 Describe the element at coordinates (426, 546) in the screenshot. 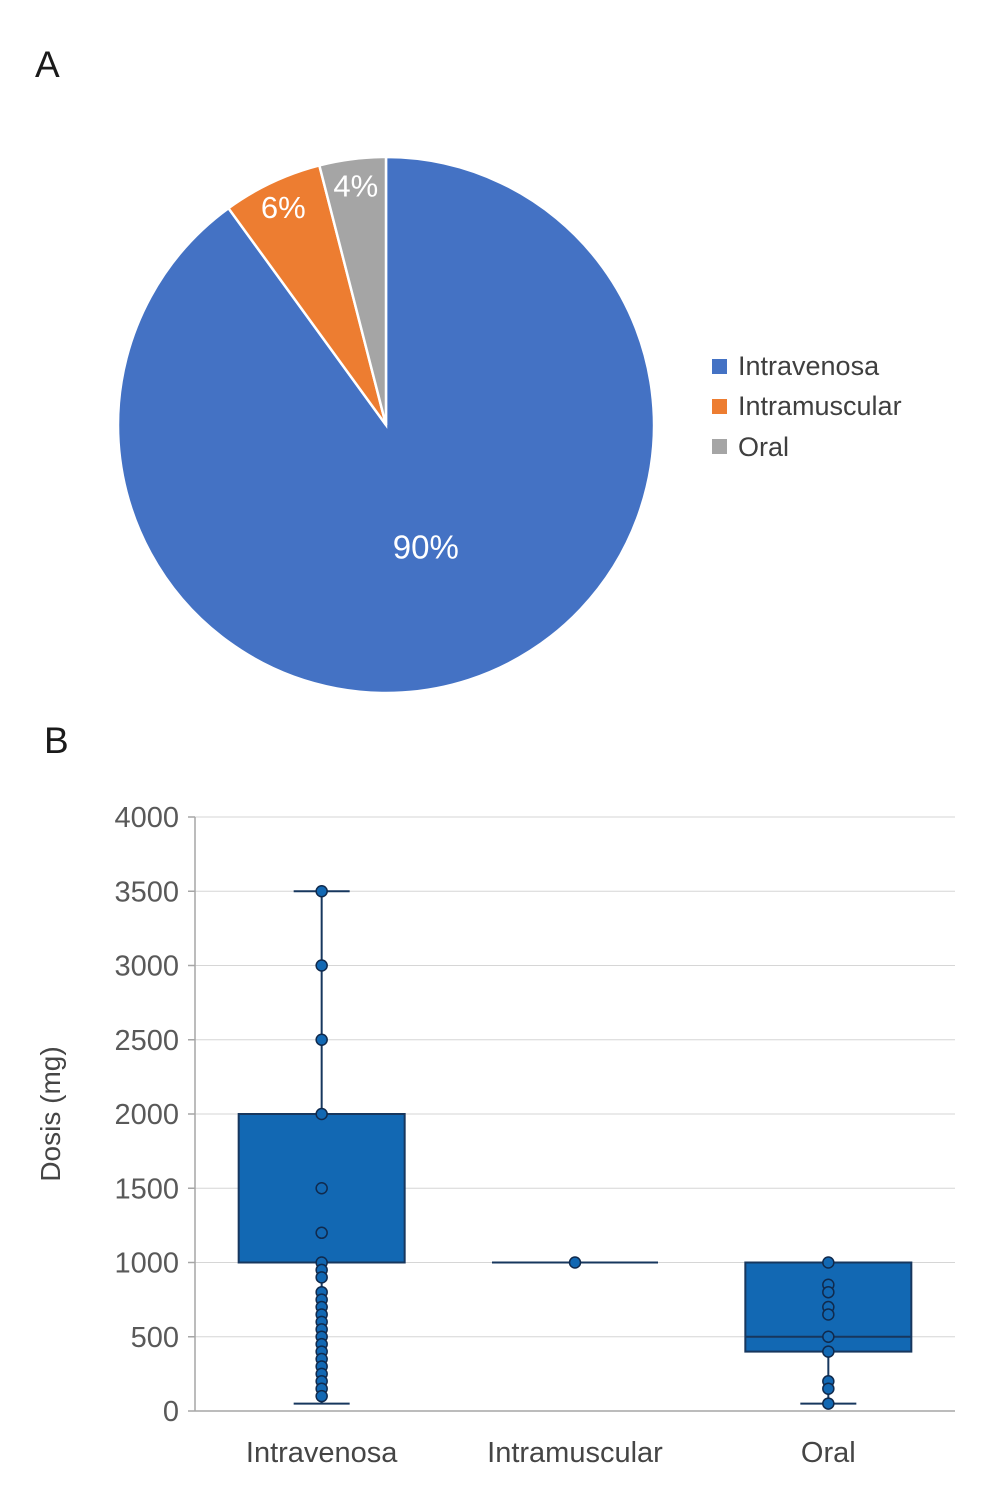

I see `pie-data-label-intravenosa: 90%` at that location.